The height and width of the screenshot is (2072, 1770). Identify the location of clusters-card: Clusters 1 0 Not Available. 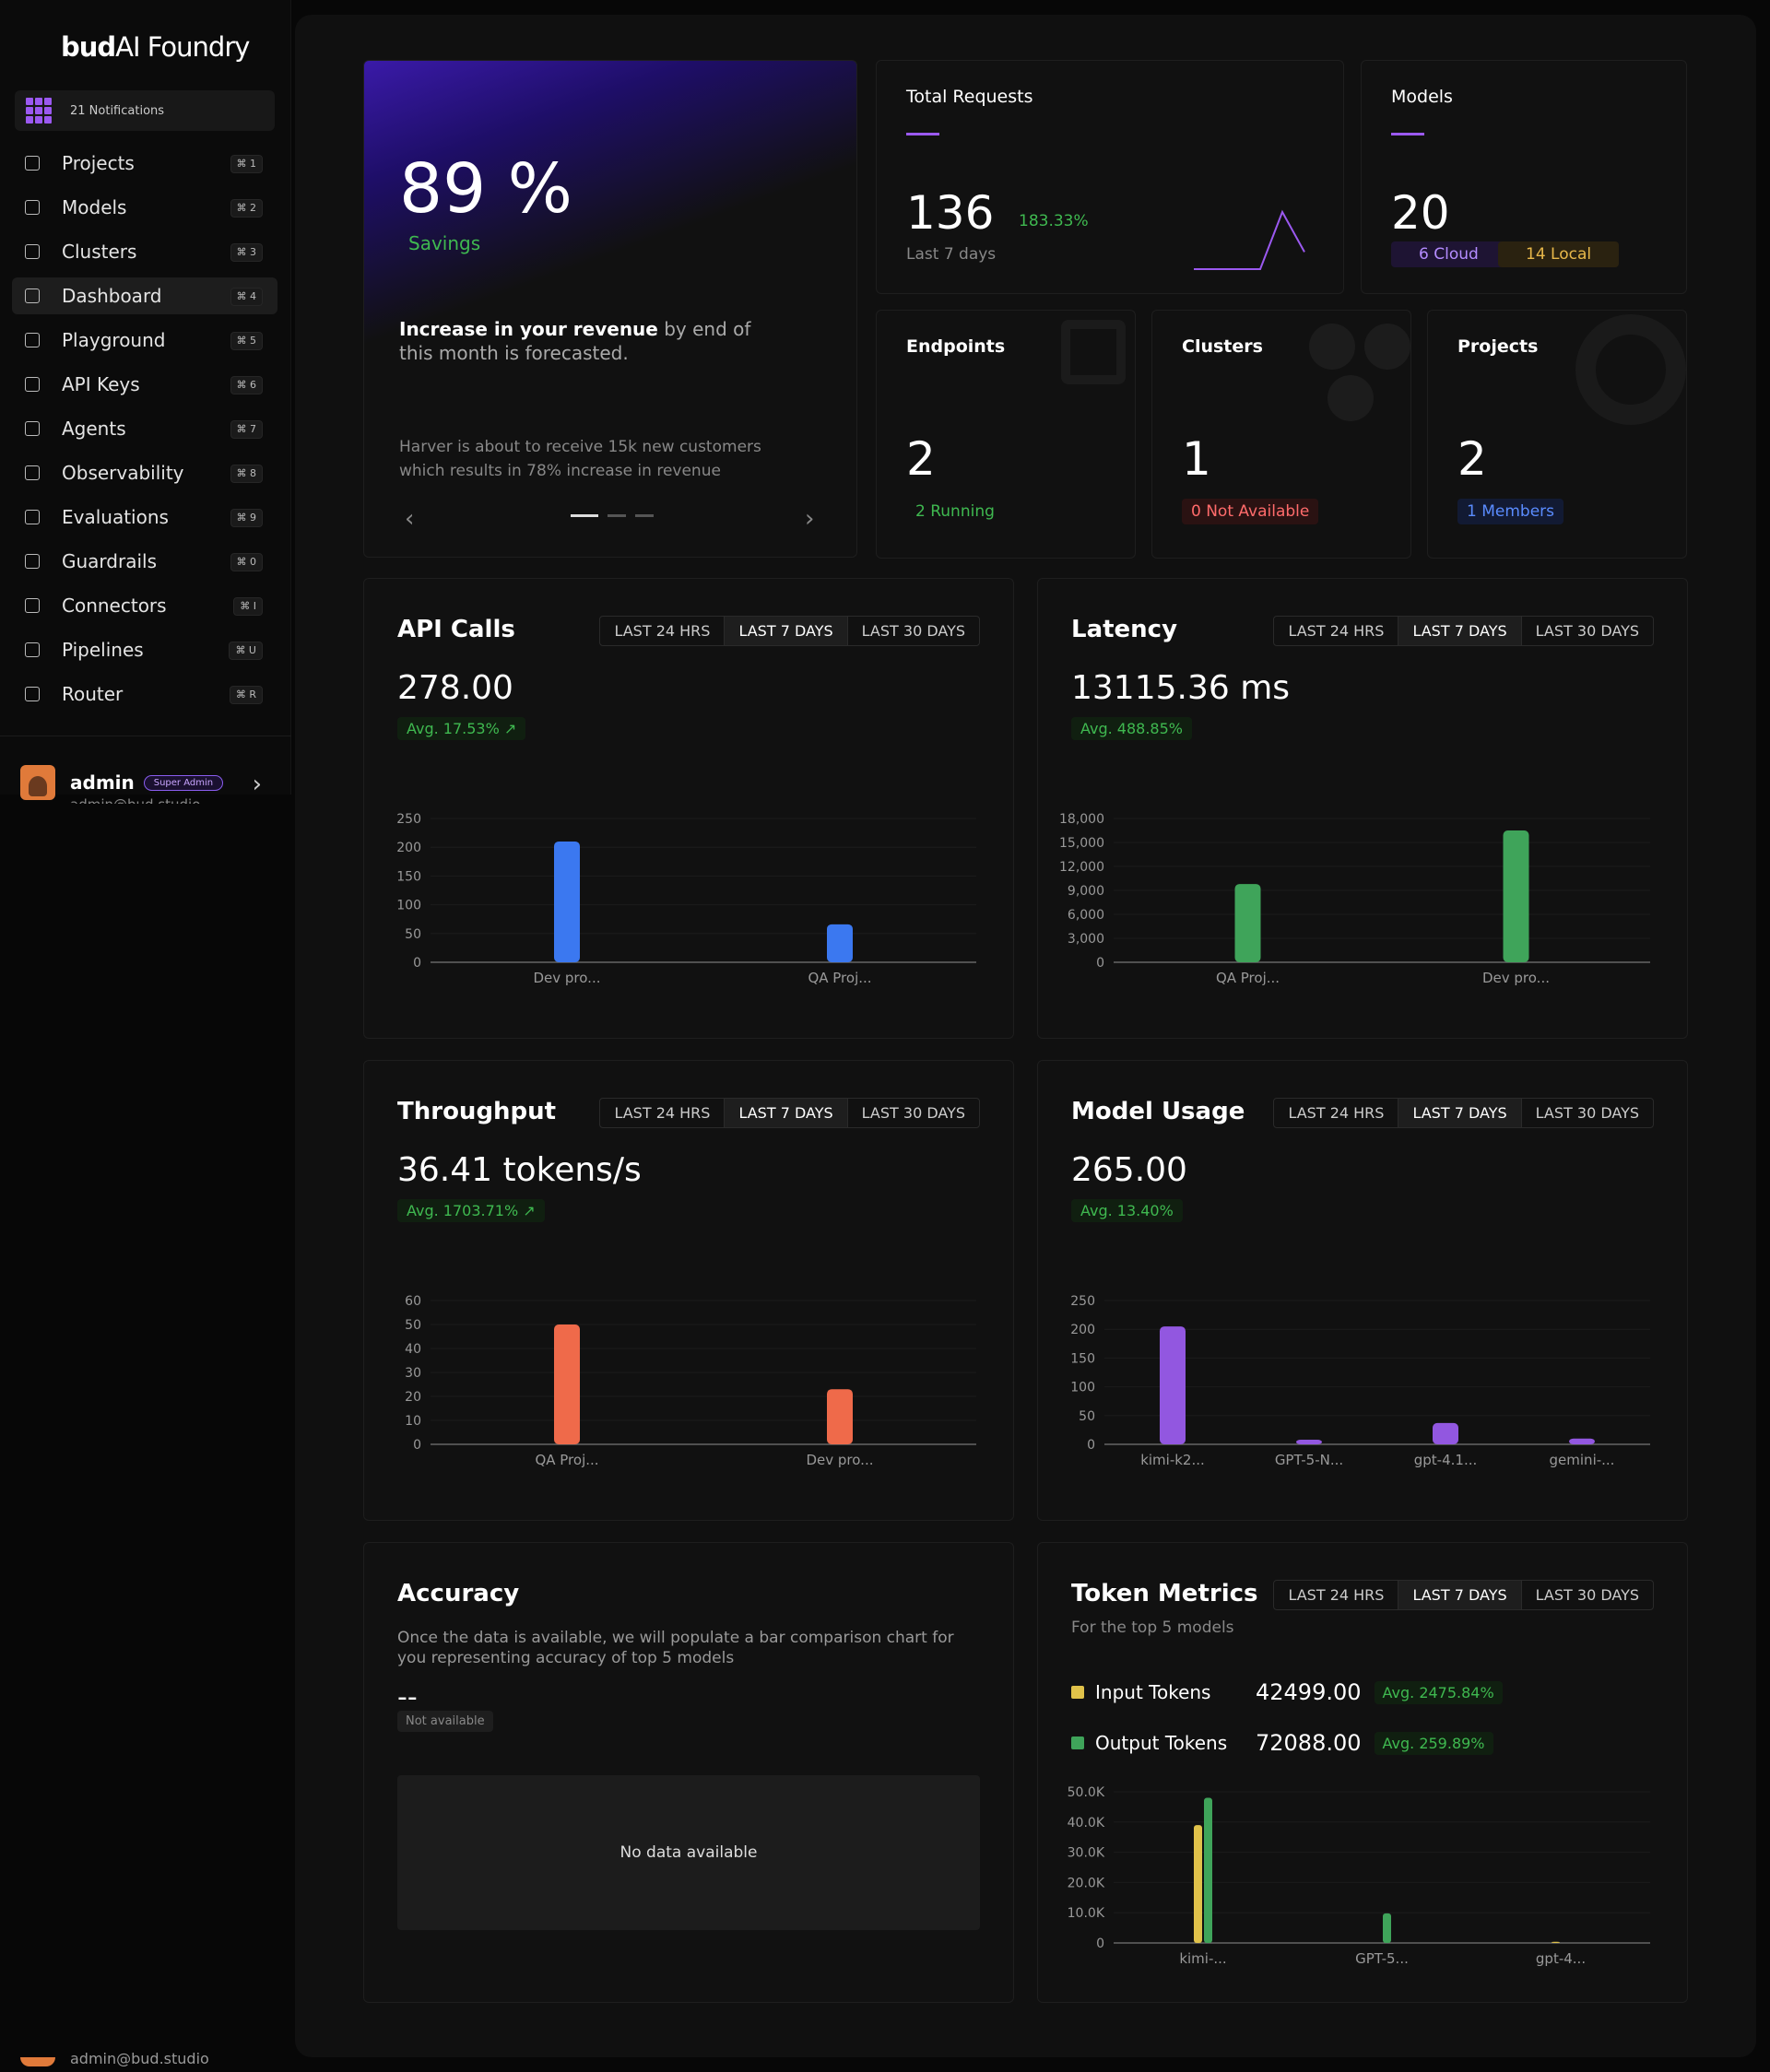
(1281, 435).